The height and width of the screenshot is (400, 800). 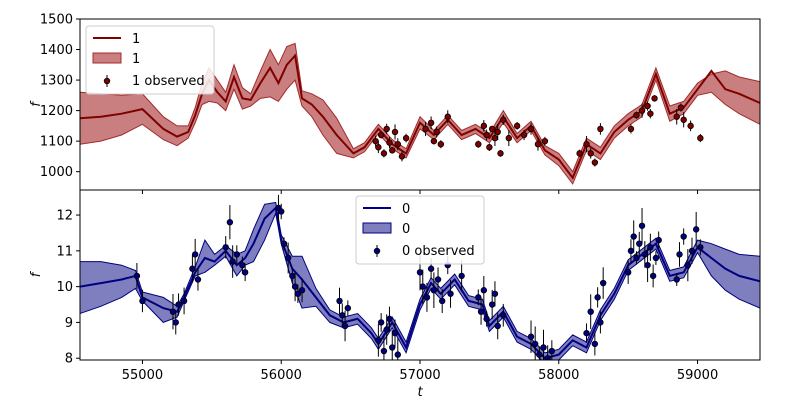 What do you see at coordinates (56, 172) in the screenshot?
I see `y-tick-label: 1000` at bounding box center [56, 172].